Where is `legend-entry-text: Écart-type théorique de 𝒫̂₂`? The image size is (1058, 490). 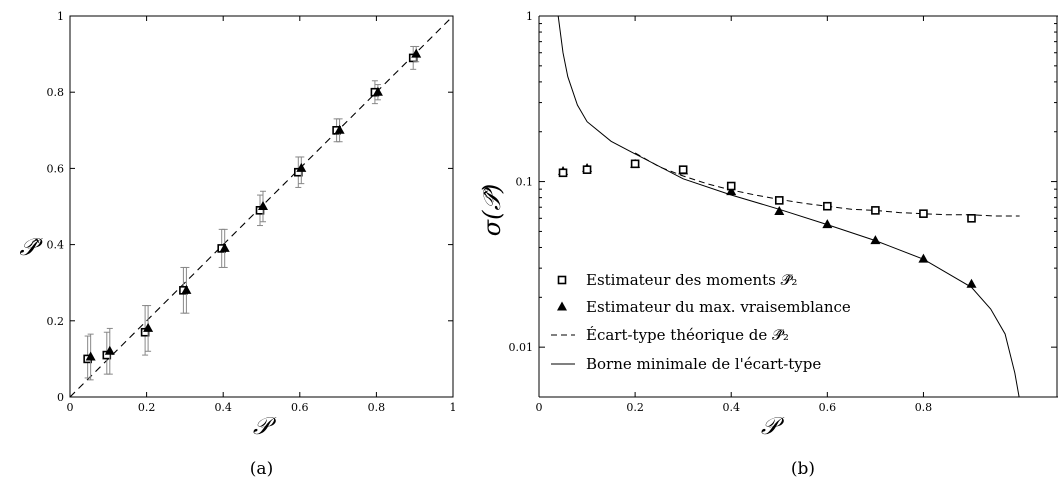 legend-entry-text: Écart-type théorique de 𝒫̂₂ is located at coordinates (687, 335).